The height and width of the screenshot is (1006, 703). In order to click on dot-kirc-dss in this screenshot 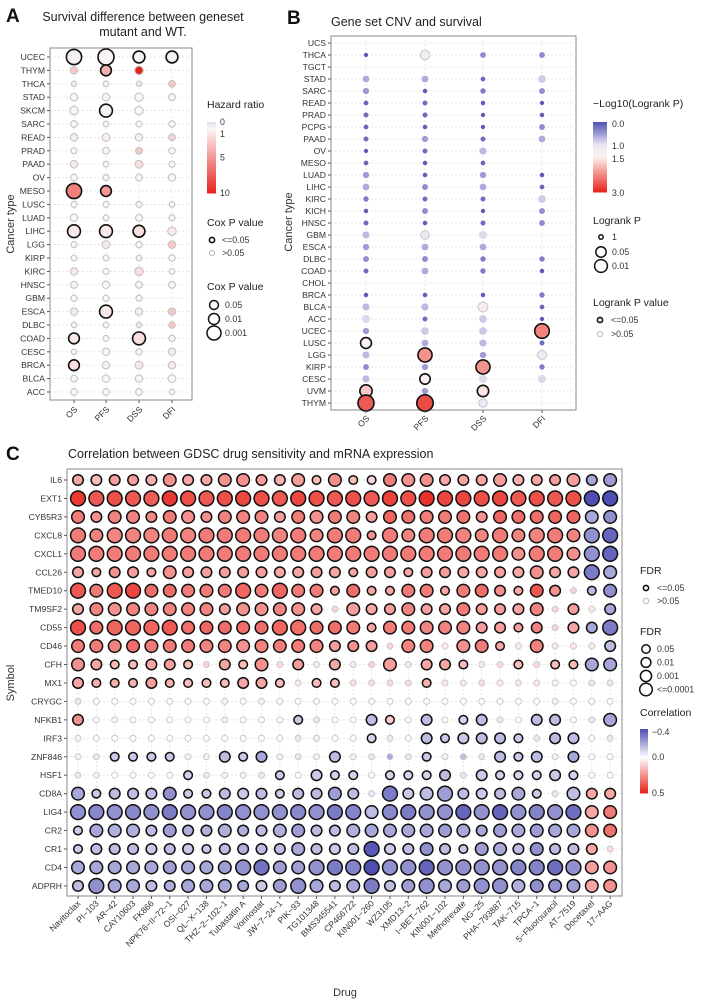, I will do `click(483, 199)`.